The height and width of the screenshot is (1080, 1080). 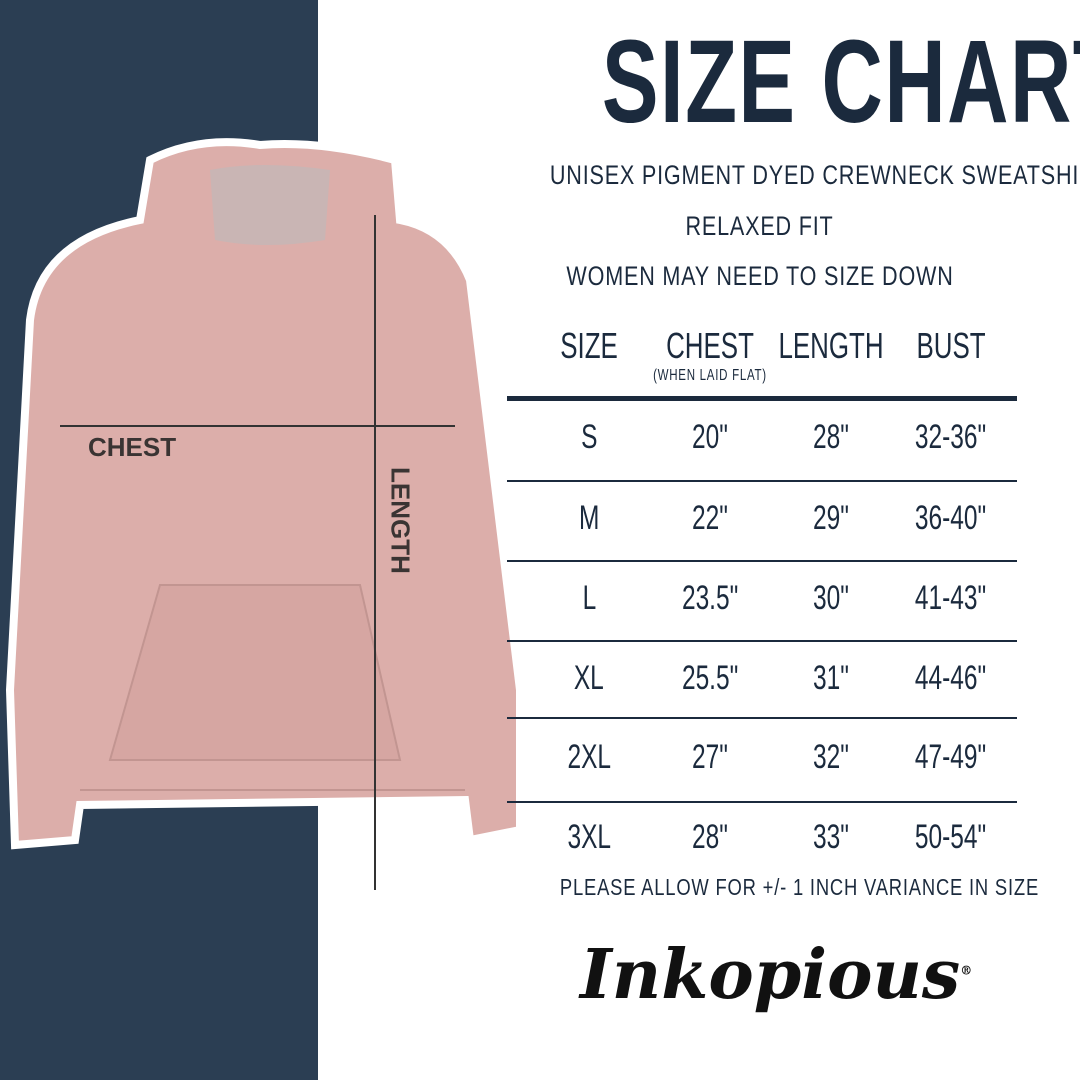 I want to click on table-cell: 36-40", so click(x=951, y=518).